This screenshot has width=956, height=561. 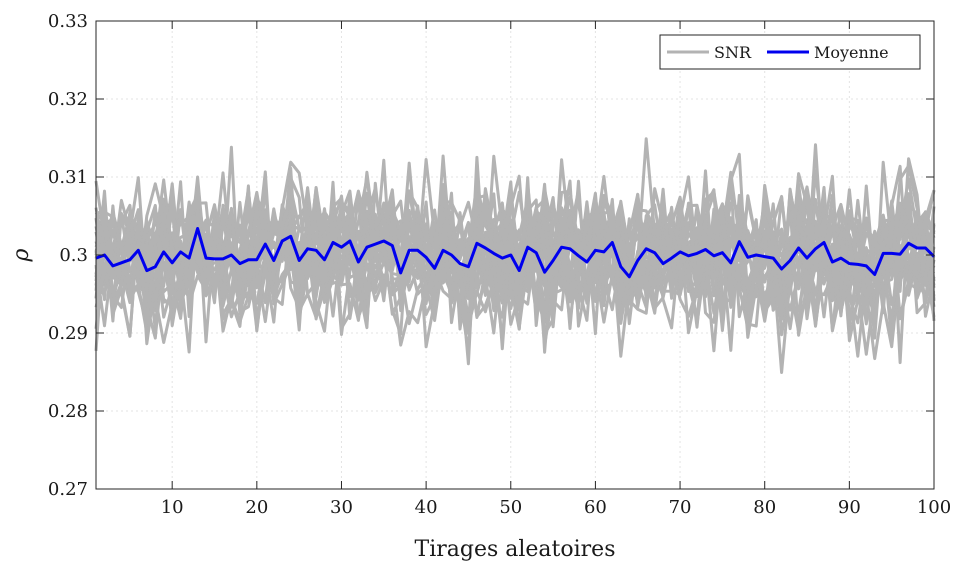 What do you see at coordinates (21, 255) in the screenshot?
I see `y-axis-label: ρ` at bounding box center [21, 255].